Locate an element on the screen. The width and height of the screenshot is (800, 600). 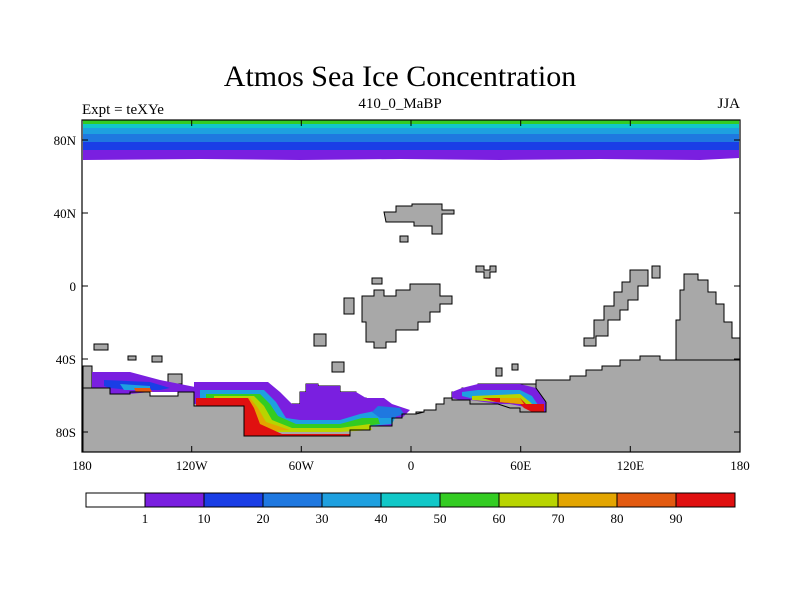
colorbar is located at coordinates (410, 500).